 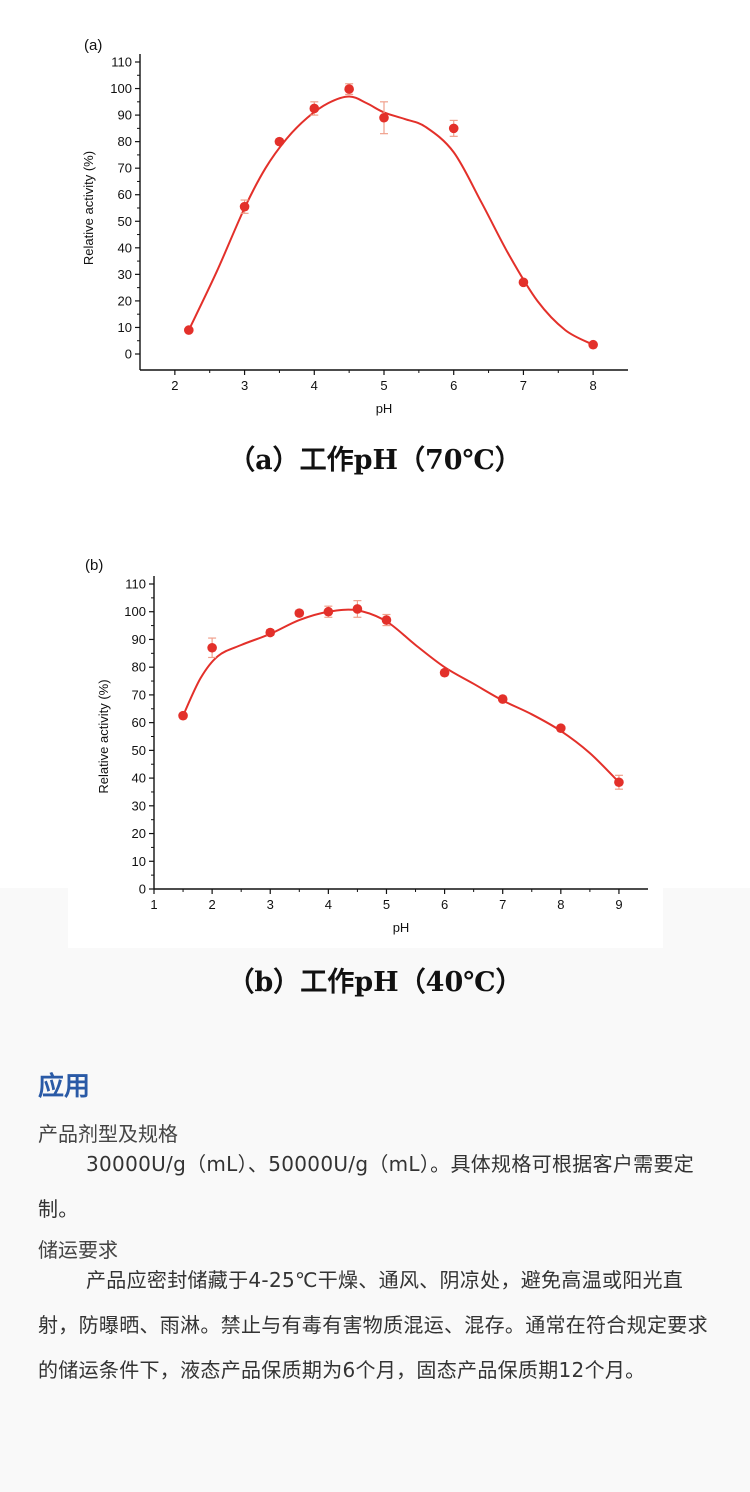 I want to click on chart-a-y-tick-label: 20, so click(x=125, y=300).